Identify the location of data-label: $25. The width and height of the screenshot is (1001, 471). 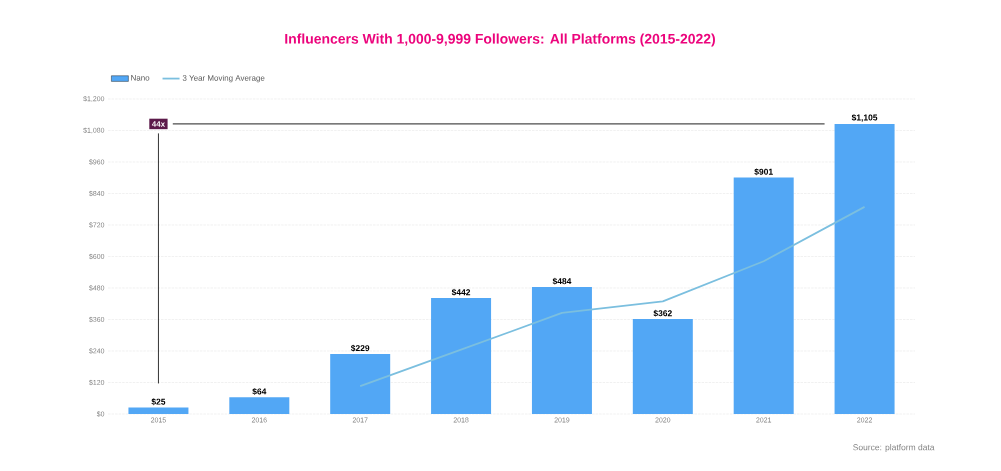
(158, 402).